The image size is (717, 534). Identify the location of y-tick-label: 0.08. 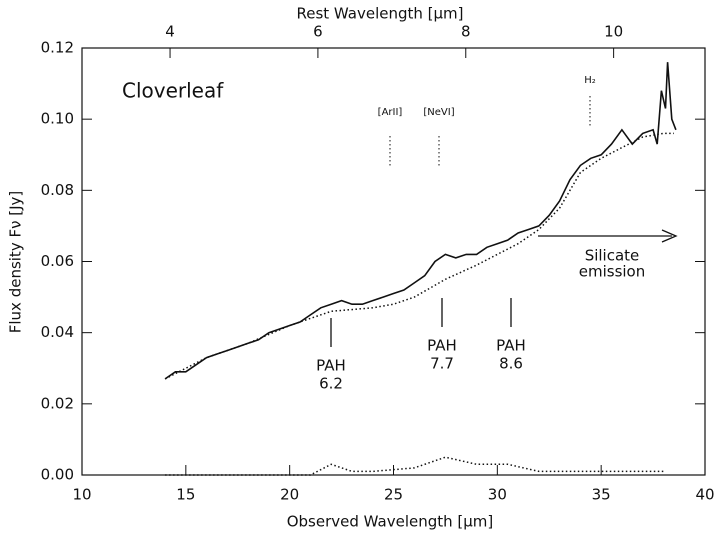
(57, 190).